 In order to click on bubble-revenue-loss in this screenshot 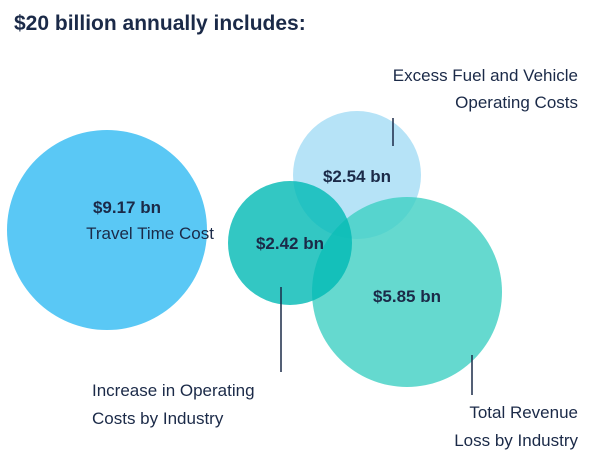, I will do `click(407, 292)`.